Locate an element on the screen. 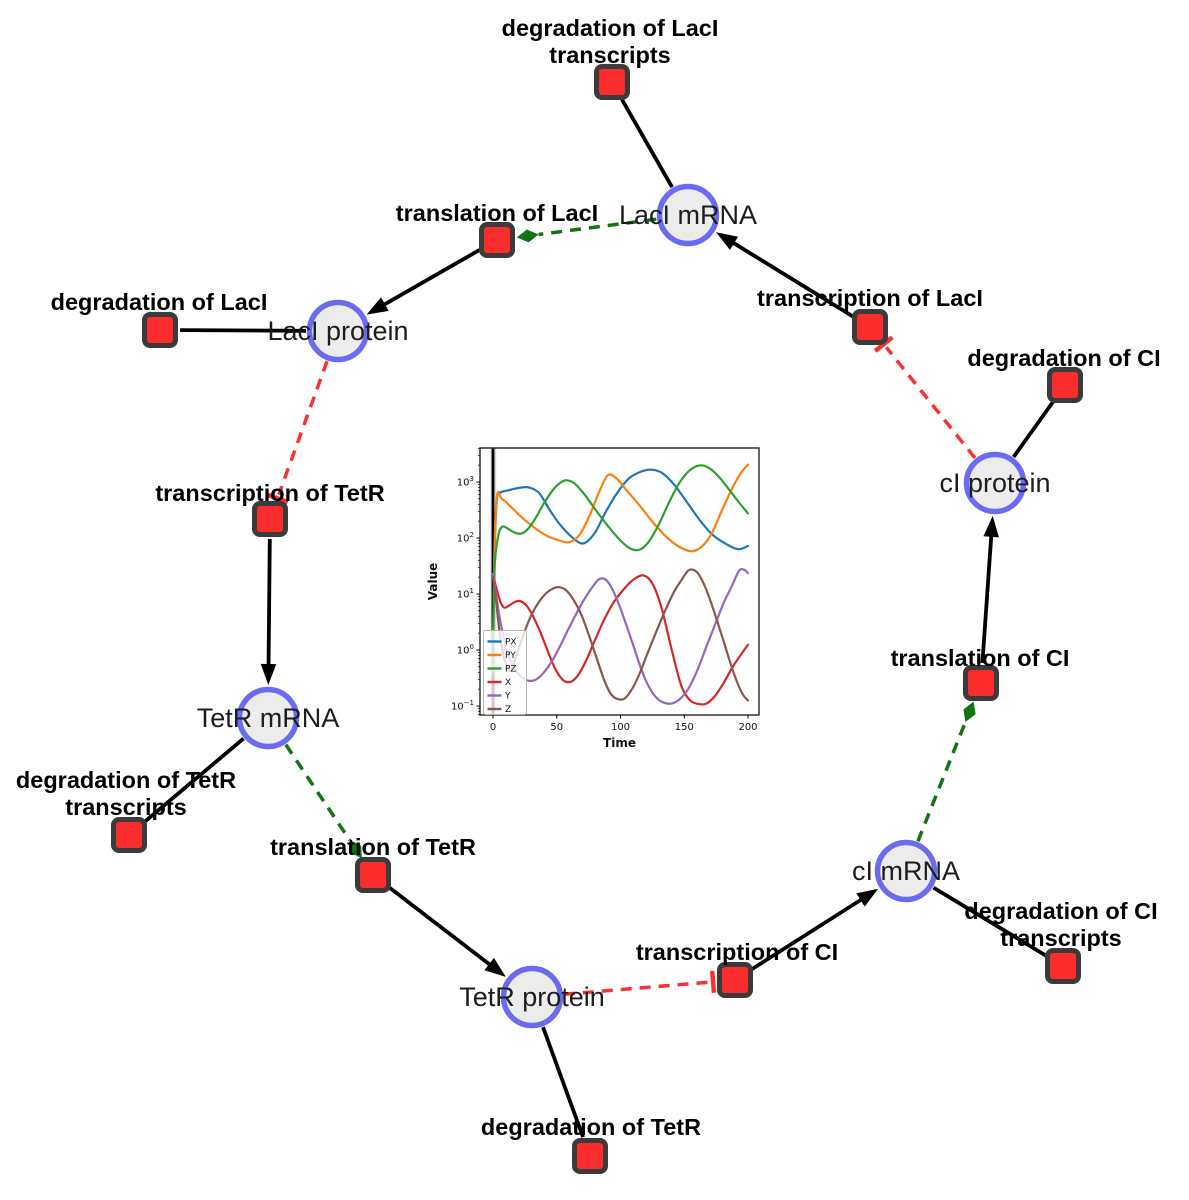 This screenshot has width=1189, height=1200. reaction-node-tc_ci is located at coordinates (735, 980).